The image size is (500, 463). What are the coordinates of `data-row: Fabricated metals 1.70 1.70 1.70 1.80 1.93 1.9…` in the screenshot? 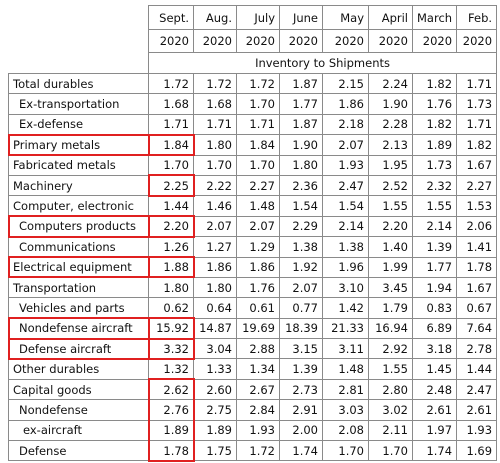 It's located at (253, 165).